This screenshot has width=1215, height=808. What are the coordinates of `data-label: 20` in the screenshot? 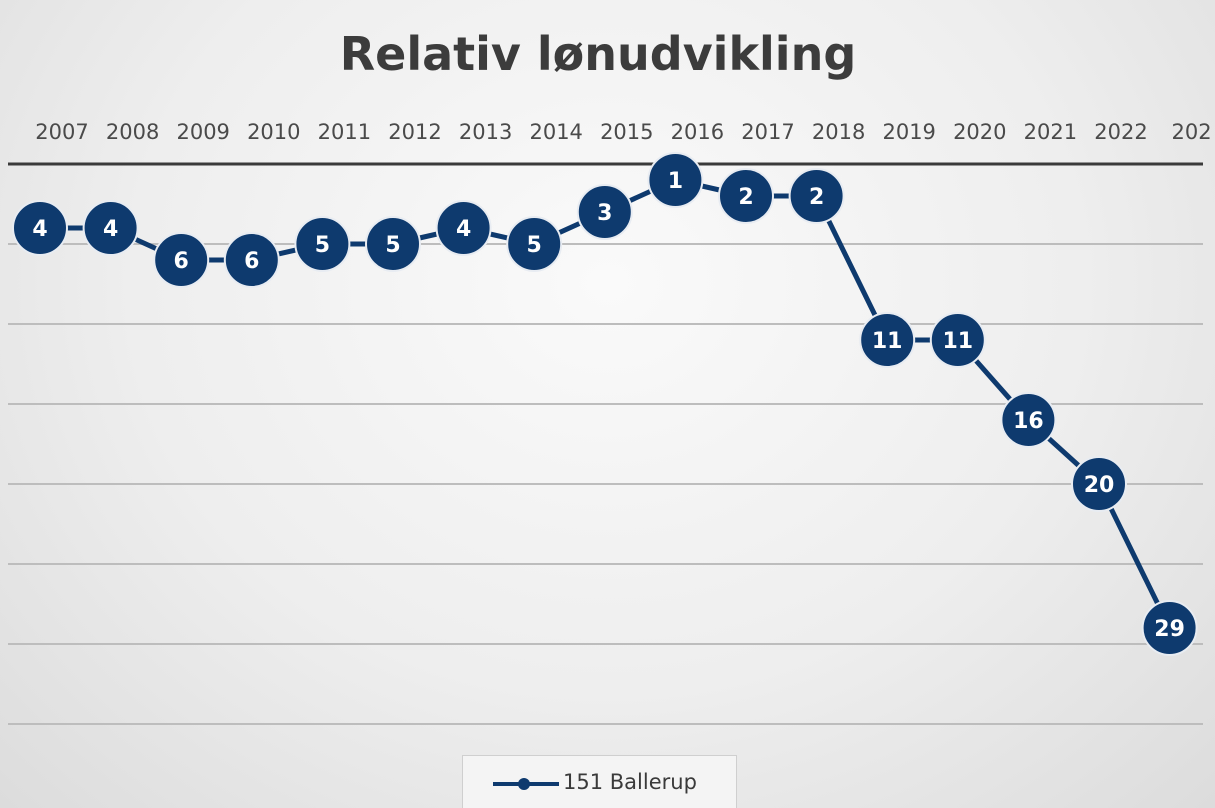 It's located at (1099, 485).